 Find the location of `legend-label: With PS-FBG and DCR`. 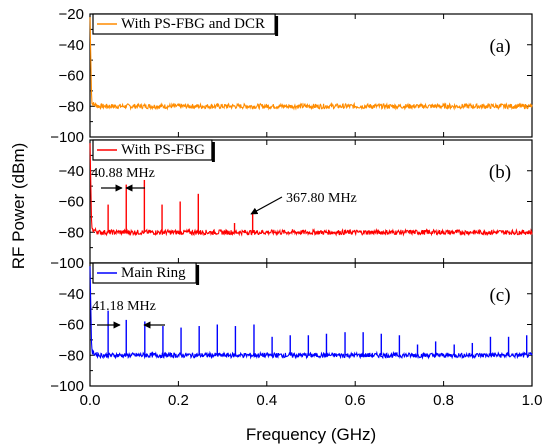

legend-label: With PS-FBG and DCR is located at coordinates (193, 24).